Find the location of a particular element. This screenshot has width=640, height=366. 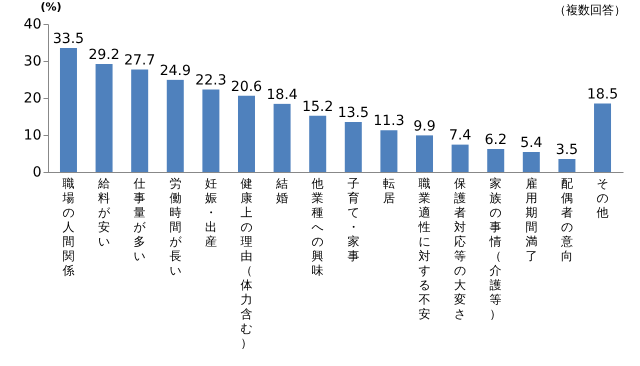

x-tick-label: 結婚 is located at coordinates (281, 190).